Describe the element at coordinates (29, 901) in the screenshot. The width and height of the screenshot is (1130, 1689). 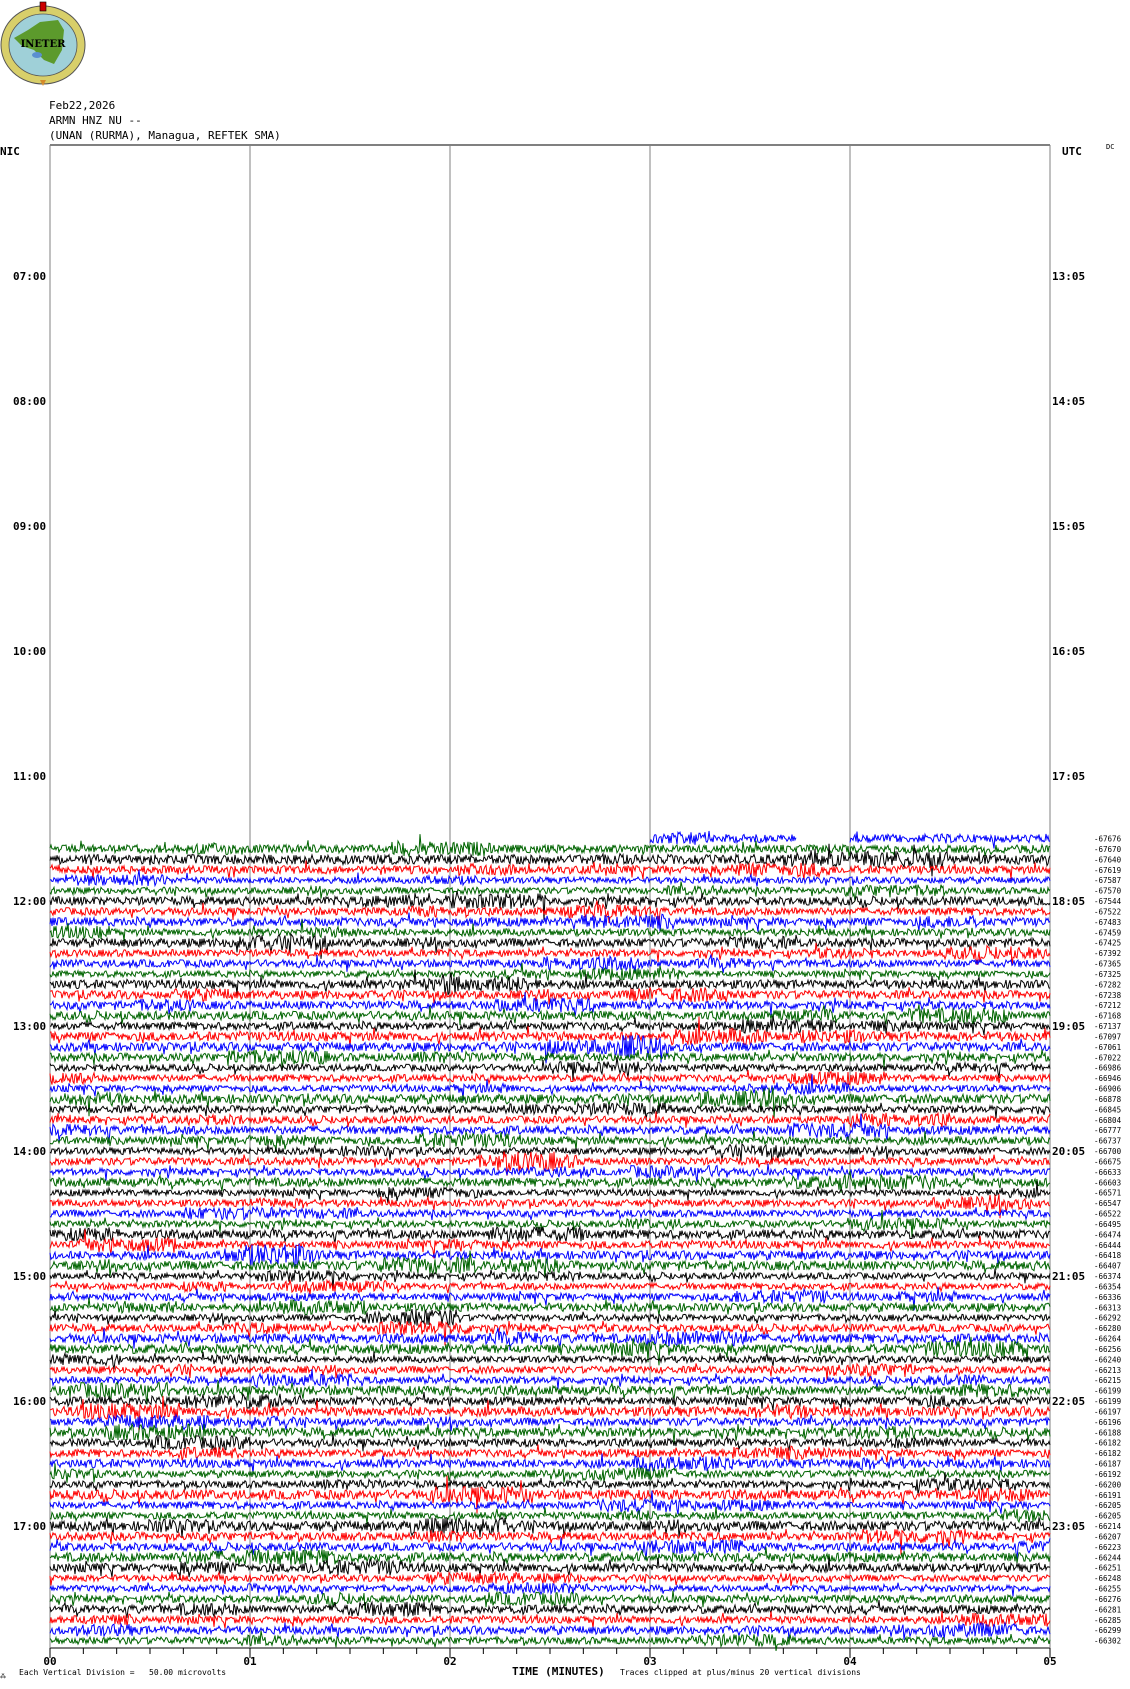
I see `left-hour-label: 12:00` at that location.